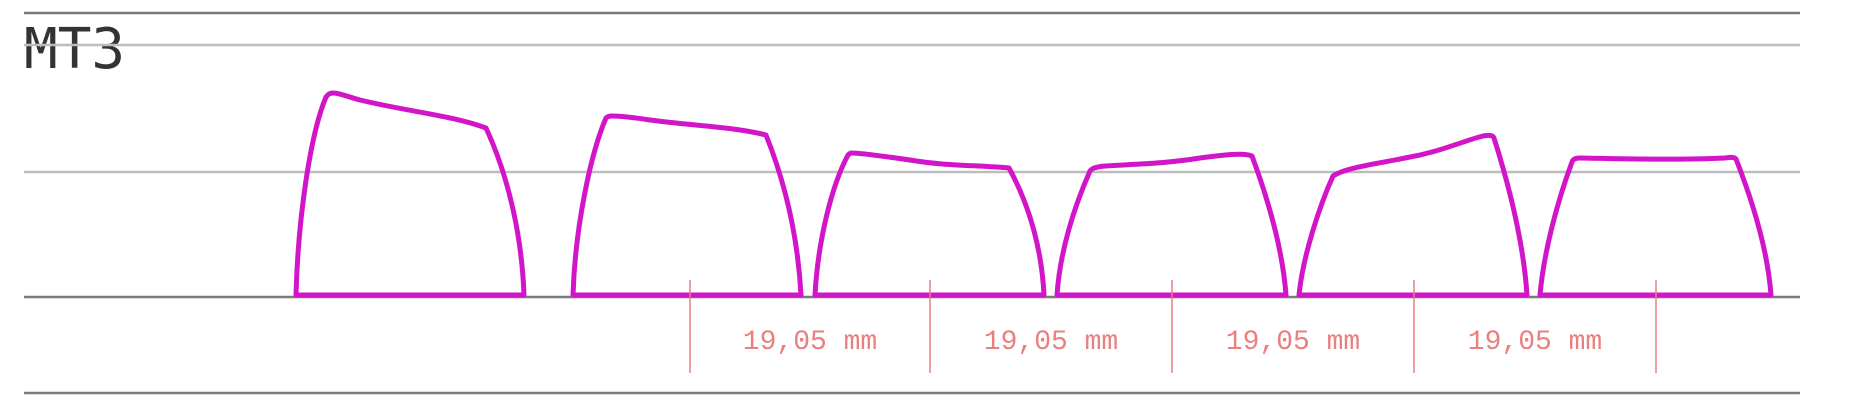 The width and height of the screenshot is (1852, 400). What do you see at coordinates (1293, 342) in the screenshot?
I see `spacing-label-3: 19,05 mm` at bounding box center [1293, 342].